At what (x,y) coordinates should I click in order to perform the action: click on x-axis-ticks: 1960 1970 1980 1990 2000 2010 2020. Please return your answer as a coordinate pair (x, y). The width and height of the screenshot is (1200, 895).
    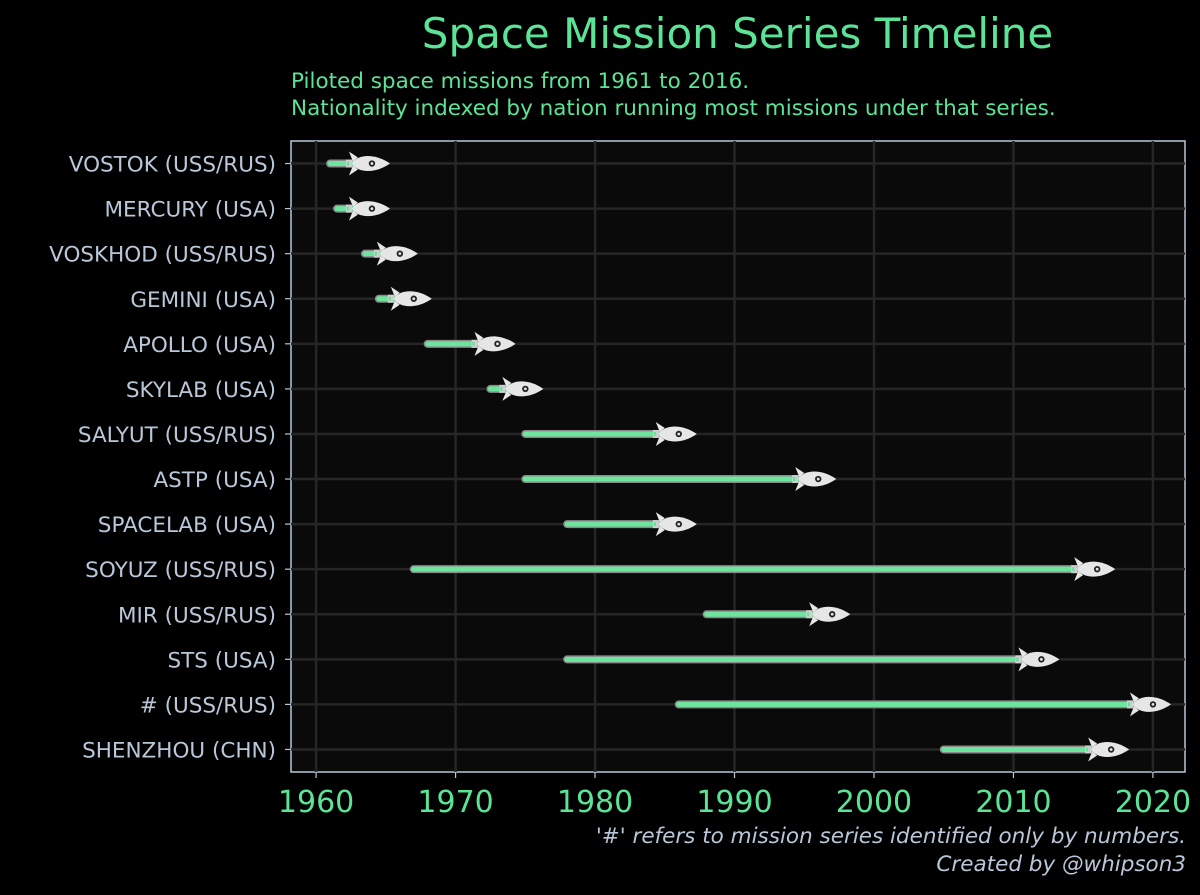
    Looking at the image, I should click on (734, 796).